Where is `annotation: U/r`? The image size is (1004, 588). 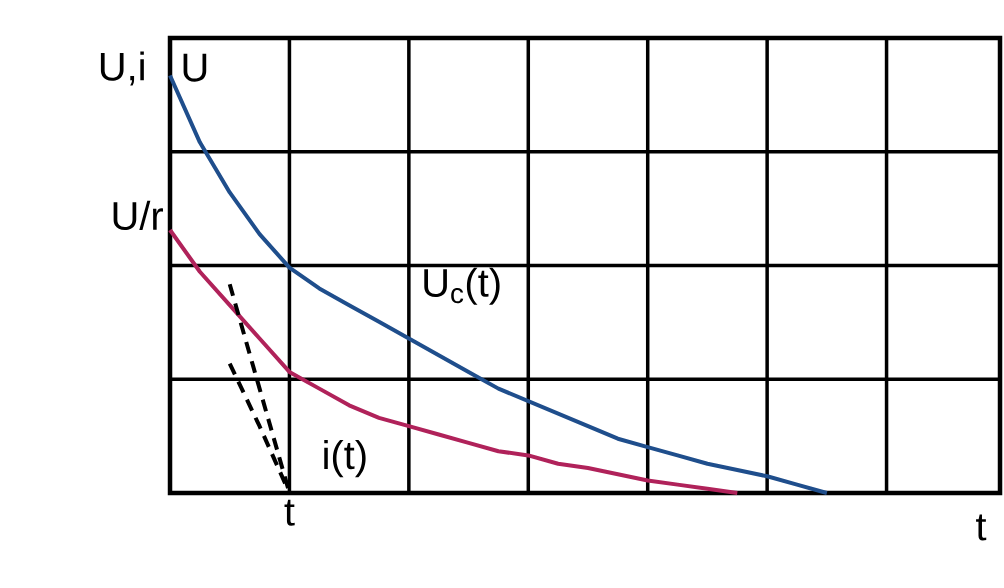
annotation: U/r is located at coordinates (138, 215).